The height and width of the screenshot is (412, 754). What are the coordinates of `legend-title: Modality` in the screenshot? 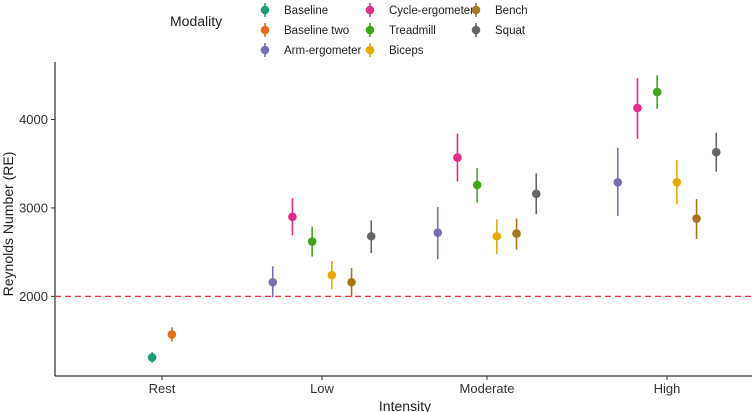 It's located at (196, 21).